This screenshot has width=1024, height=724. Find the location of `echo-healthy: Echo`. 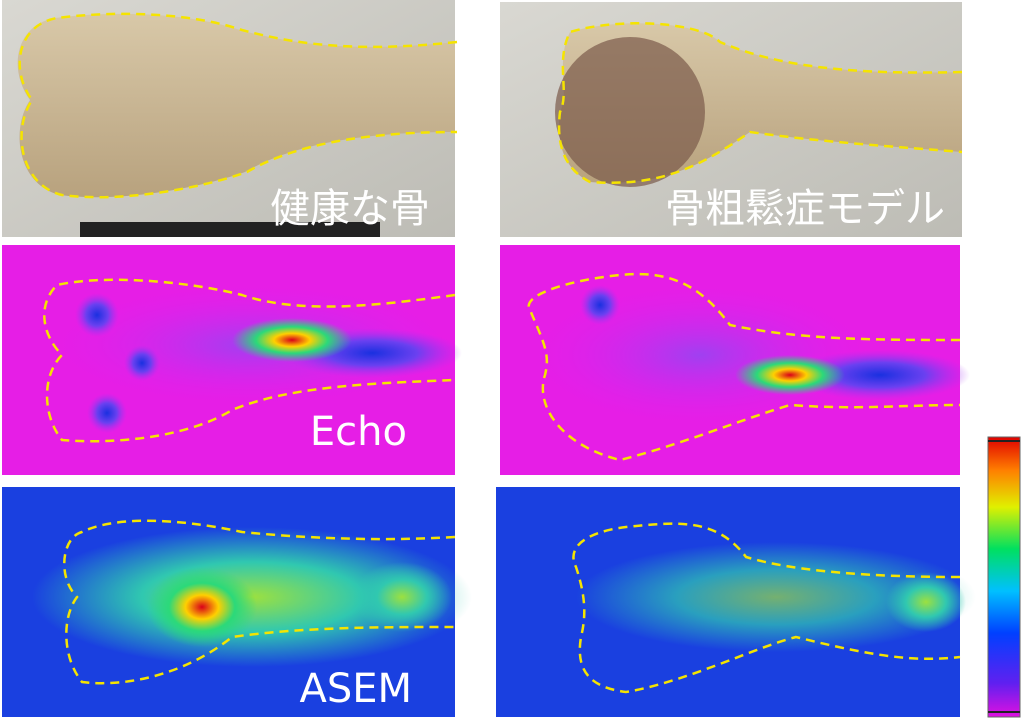

echo-healthy: Echo is located at coordinates (232, 360).